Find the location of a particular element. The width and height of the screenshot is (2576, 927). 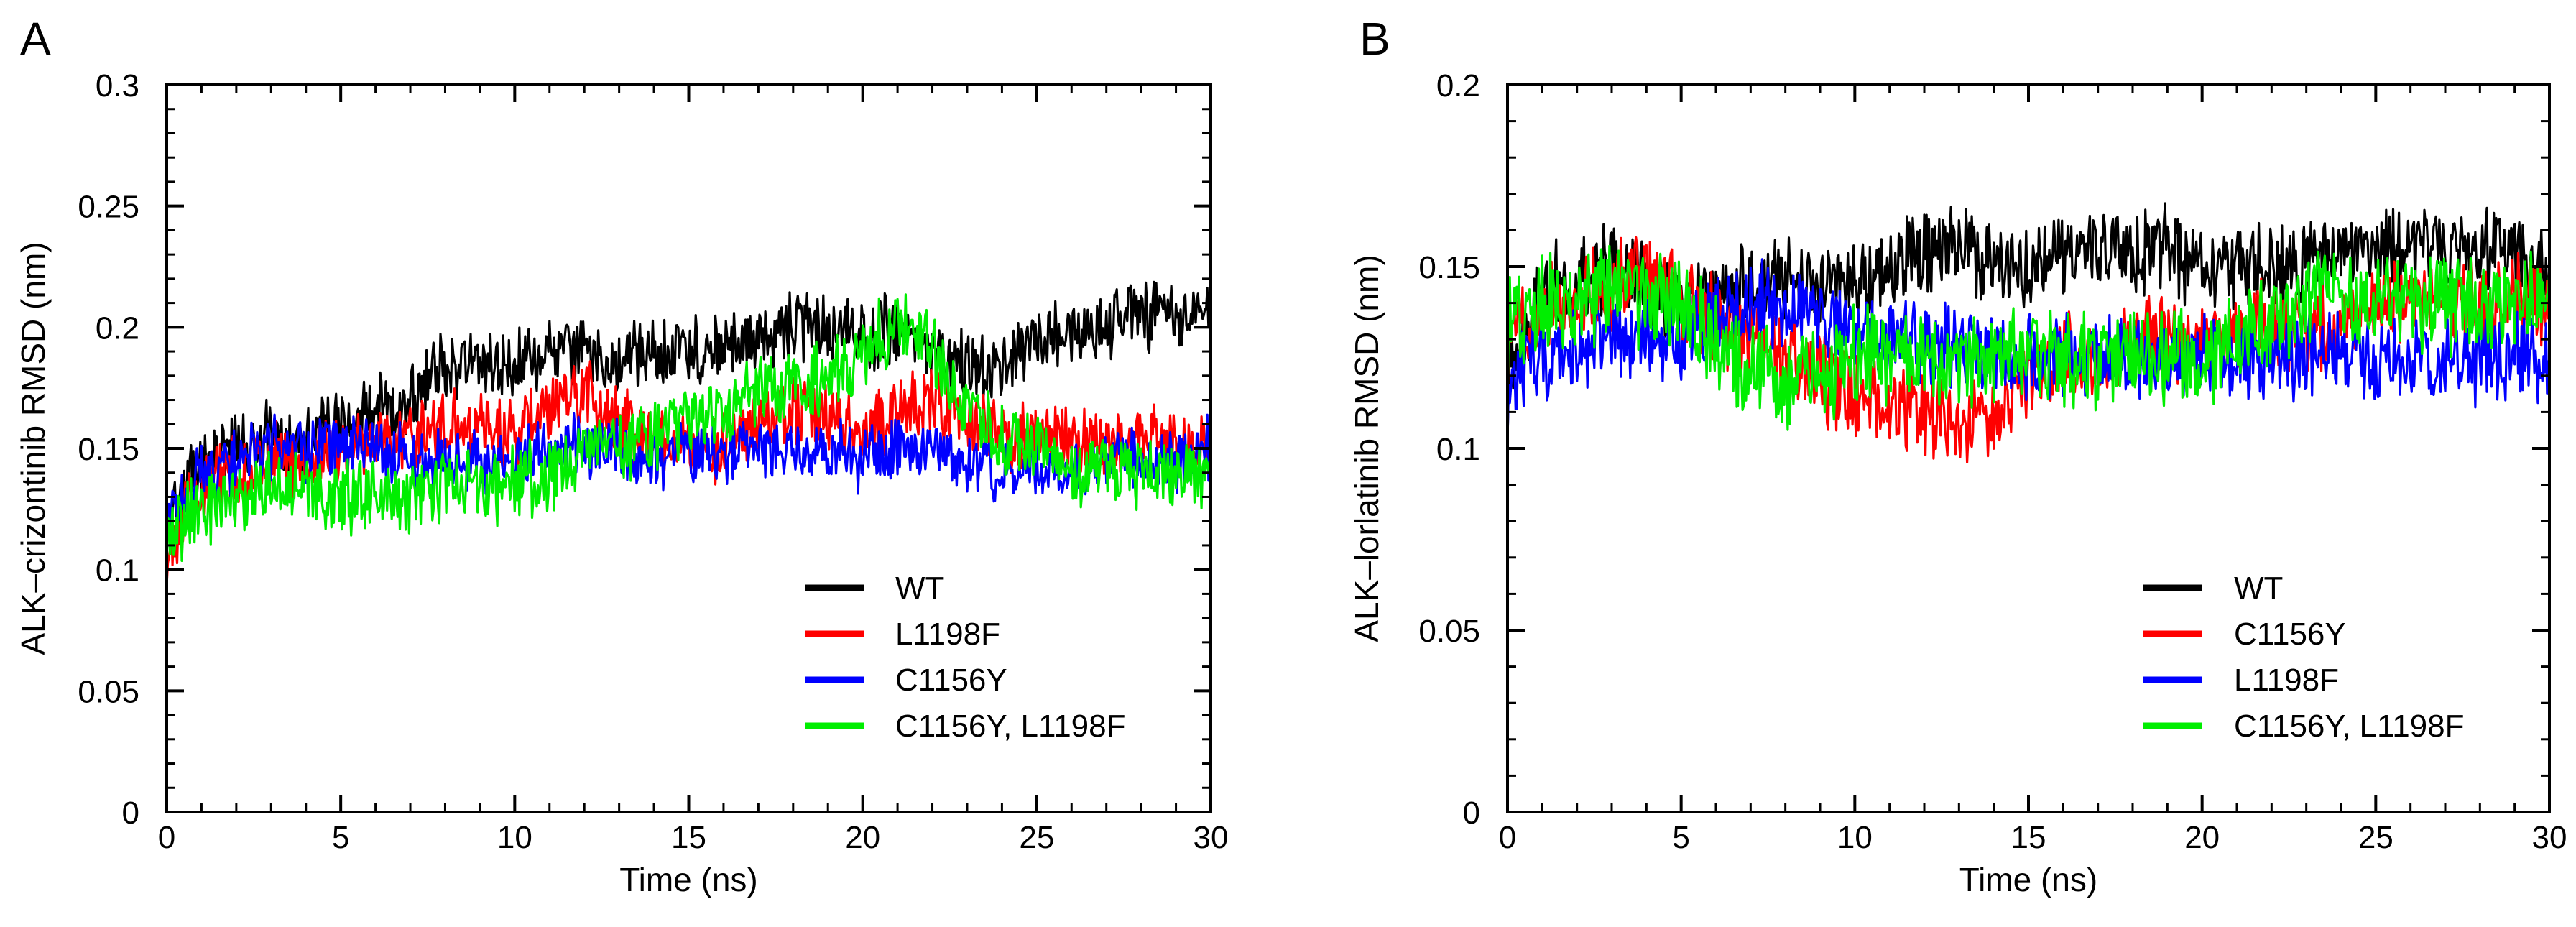

y-tick-label: 0.25 is located at coordinates (109, 207).